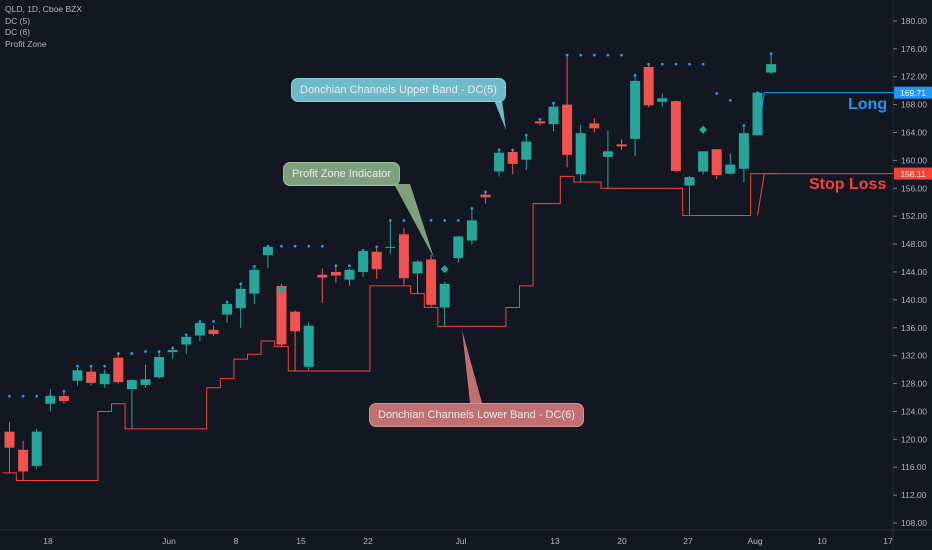 The image size is (932, 550). What do you see at coordinates (914, 328) in the screenshot?
I see `y-tick-label: 136.00` at bounding box center [914, 328].